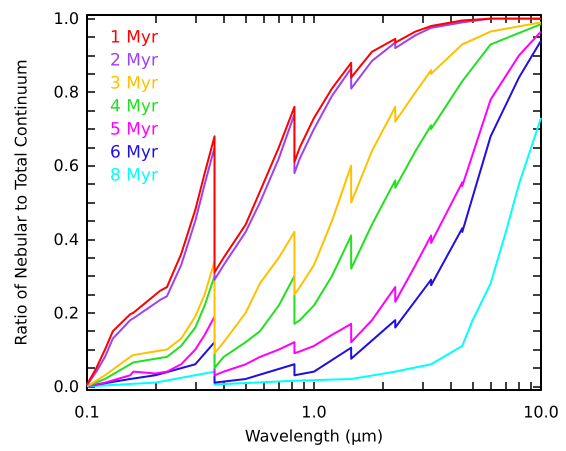 The image size is (566, 451). What do you see at coordinates (134, 130) in the screenshot?
I see `text: 5 Myr` at bounding box center [134, 130].